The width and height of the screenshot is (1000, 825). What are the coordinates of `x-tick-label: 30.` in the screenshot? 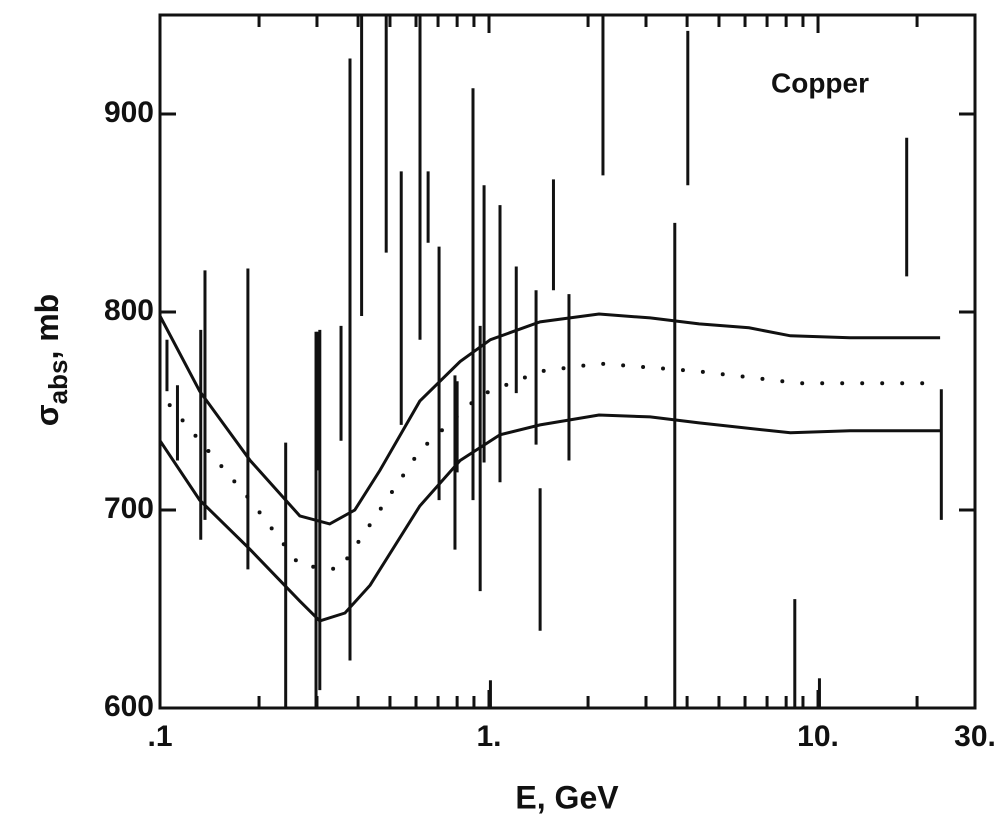 It's located at (975, 736).